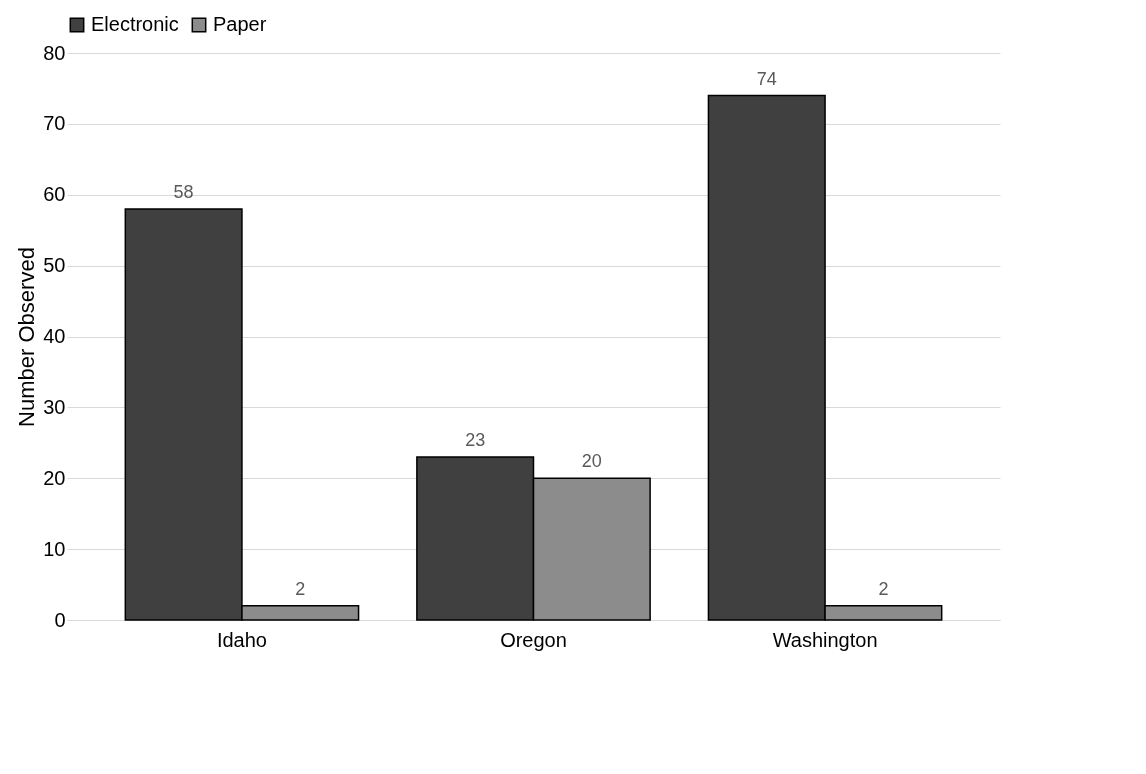 This screenshot has width=1146, height=774. Describe the element at coordinates (60, 619) in the screenshot. I see `y-tick-label: 0` at that location.